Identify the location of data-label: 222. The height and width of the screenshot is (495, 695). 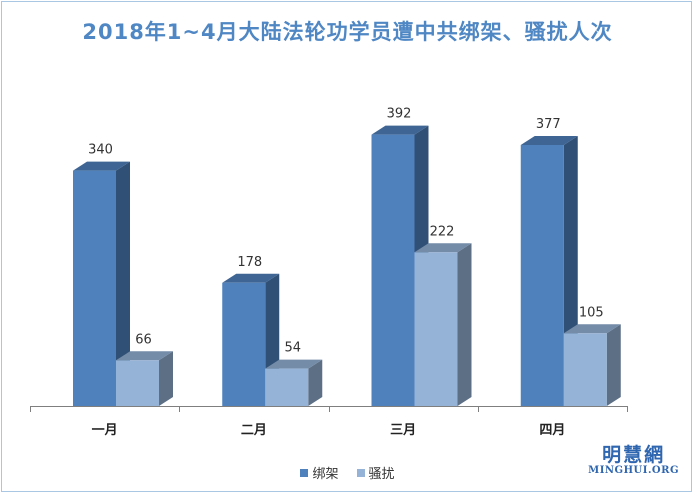
(442, 231).